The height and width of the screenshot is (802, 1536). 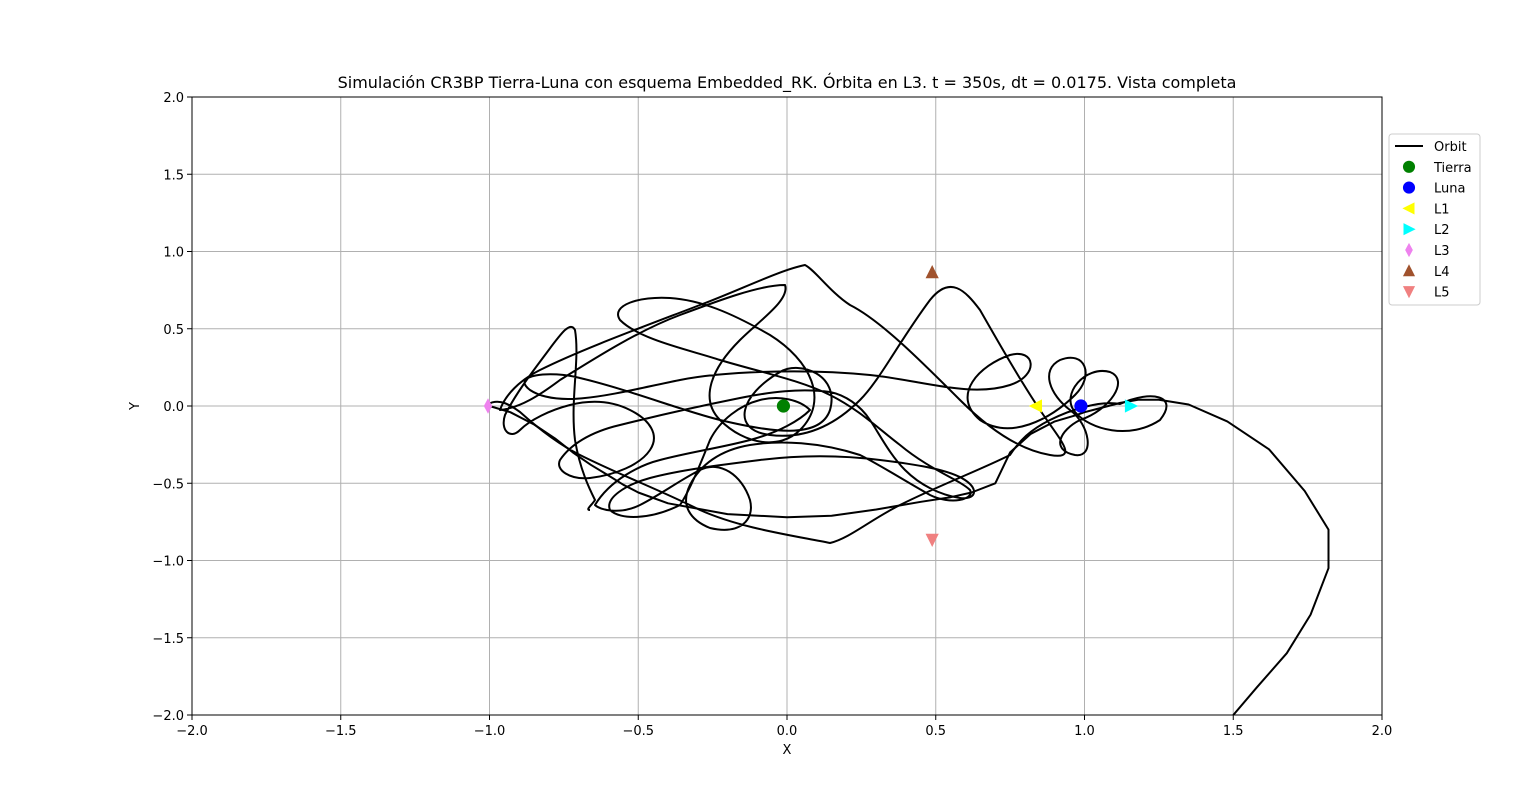 I want to click on legend: Orbit Tierra Luna L1 L2 L3 L4 L5, so click(x=1434, y=219).